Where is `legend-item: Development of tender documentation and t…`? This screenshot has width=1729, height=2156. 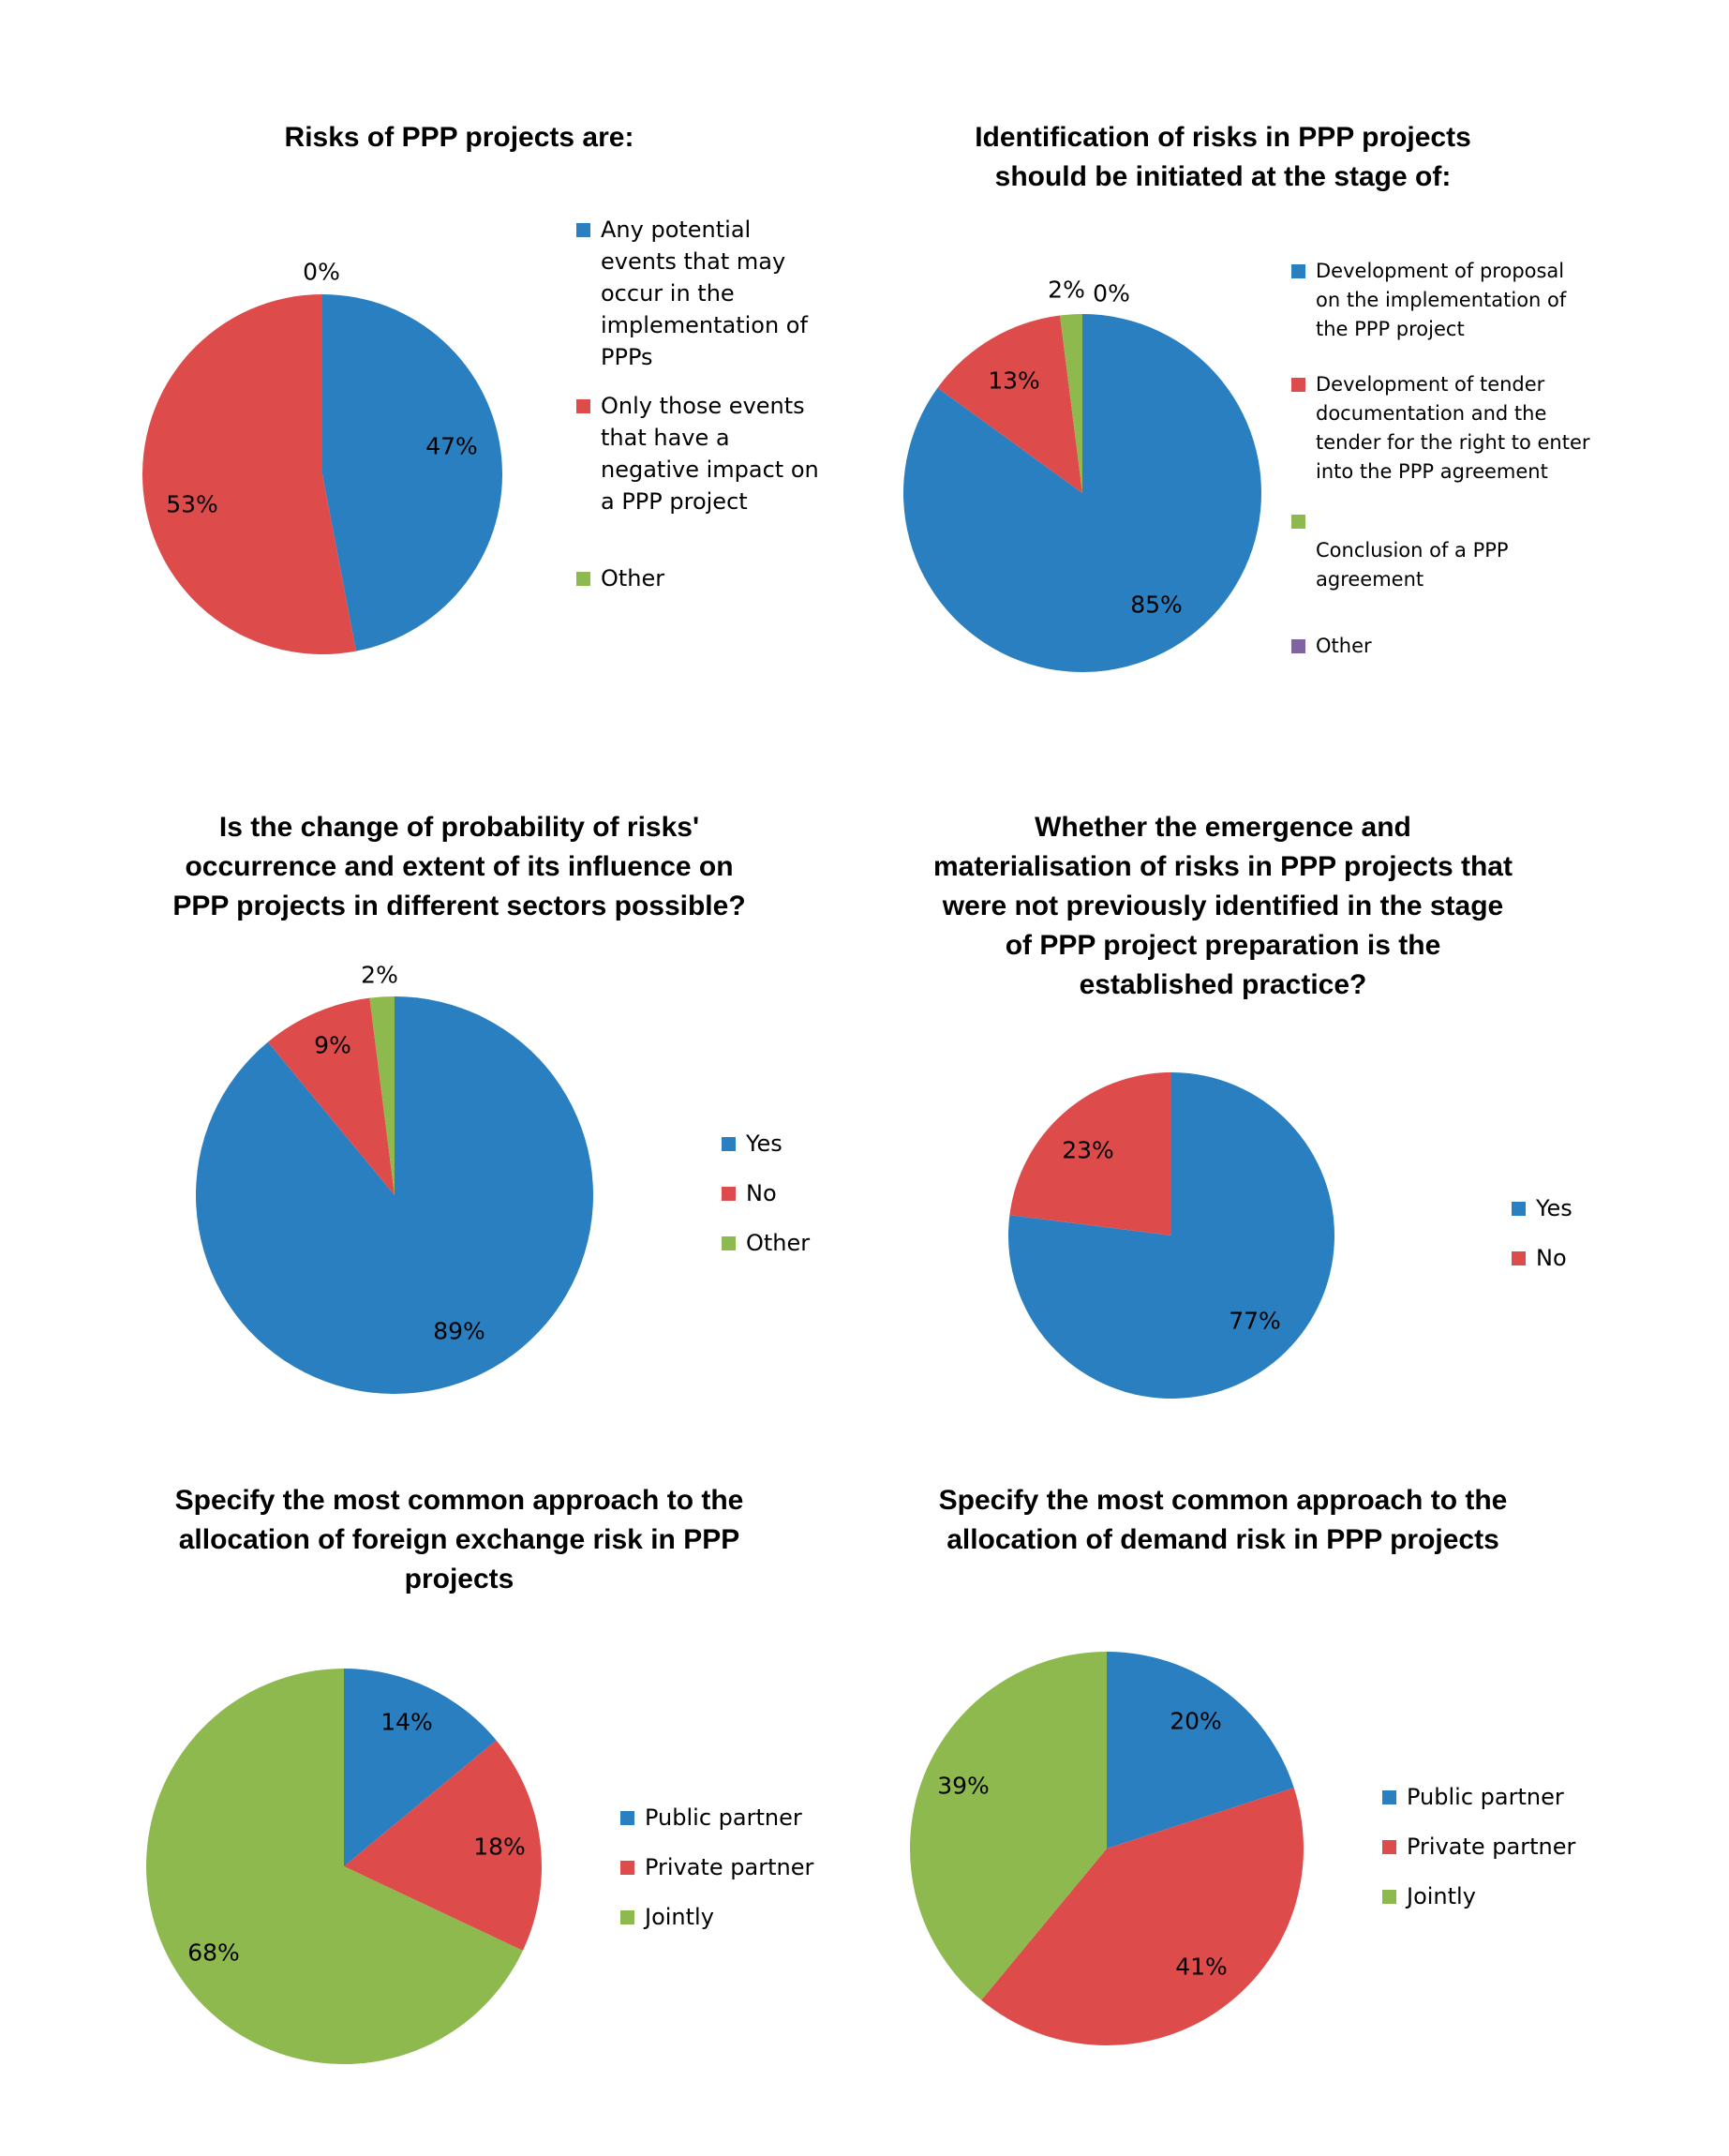
legend-item: Development of tender documentation and t… is located at coordinates (1440, 429).